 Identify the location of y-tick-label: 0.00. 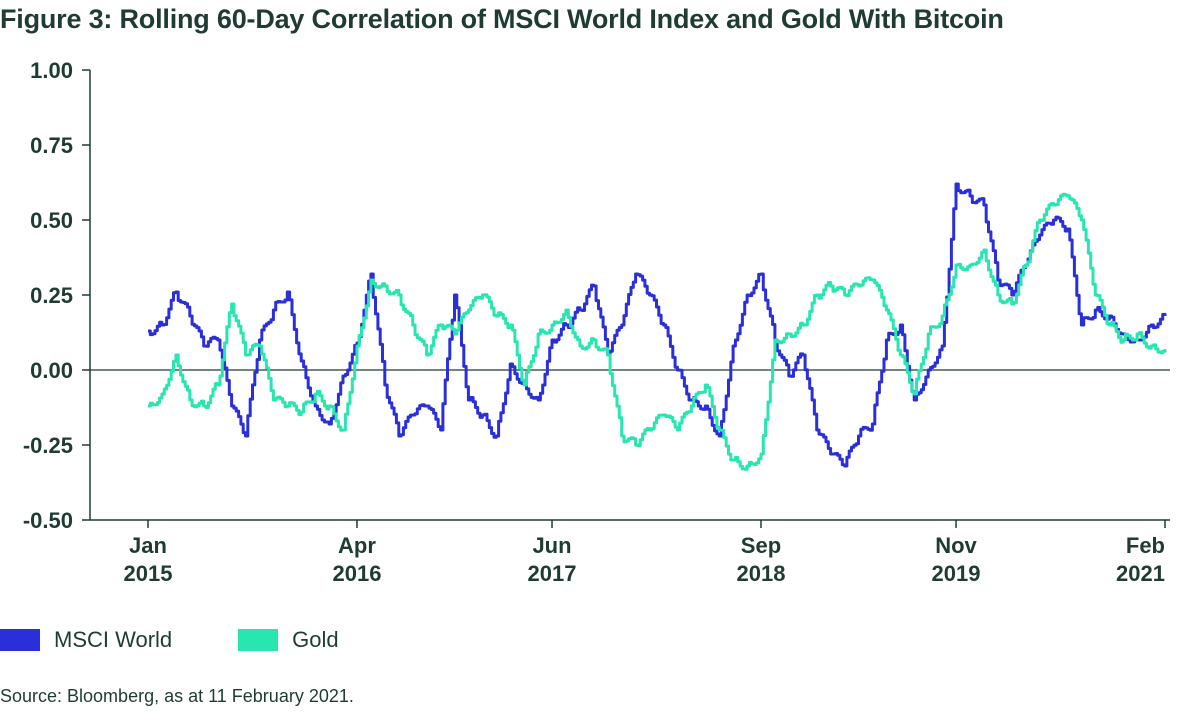
(51, 370).